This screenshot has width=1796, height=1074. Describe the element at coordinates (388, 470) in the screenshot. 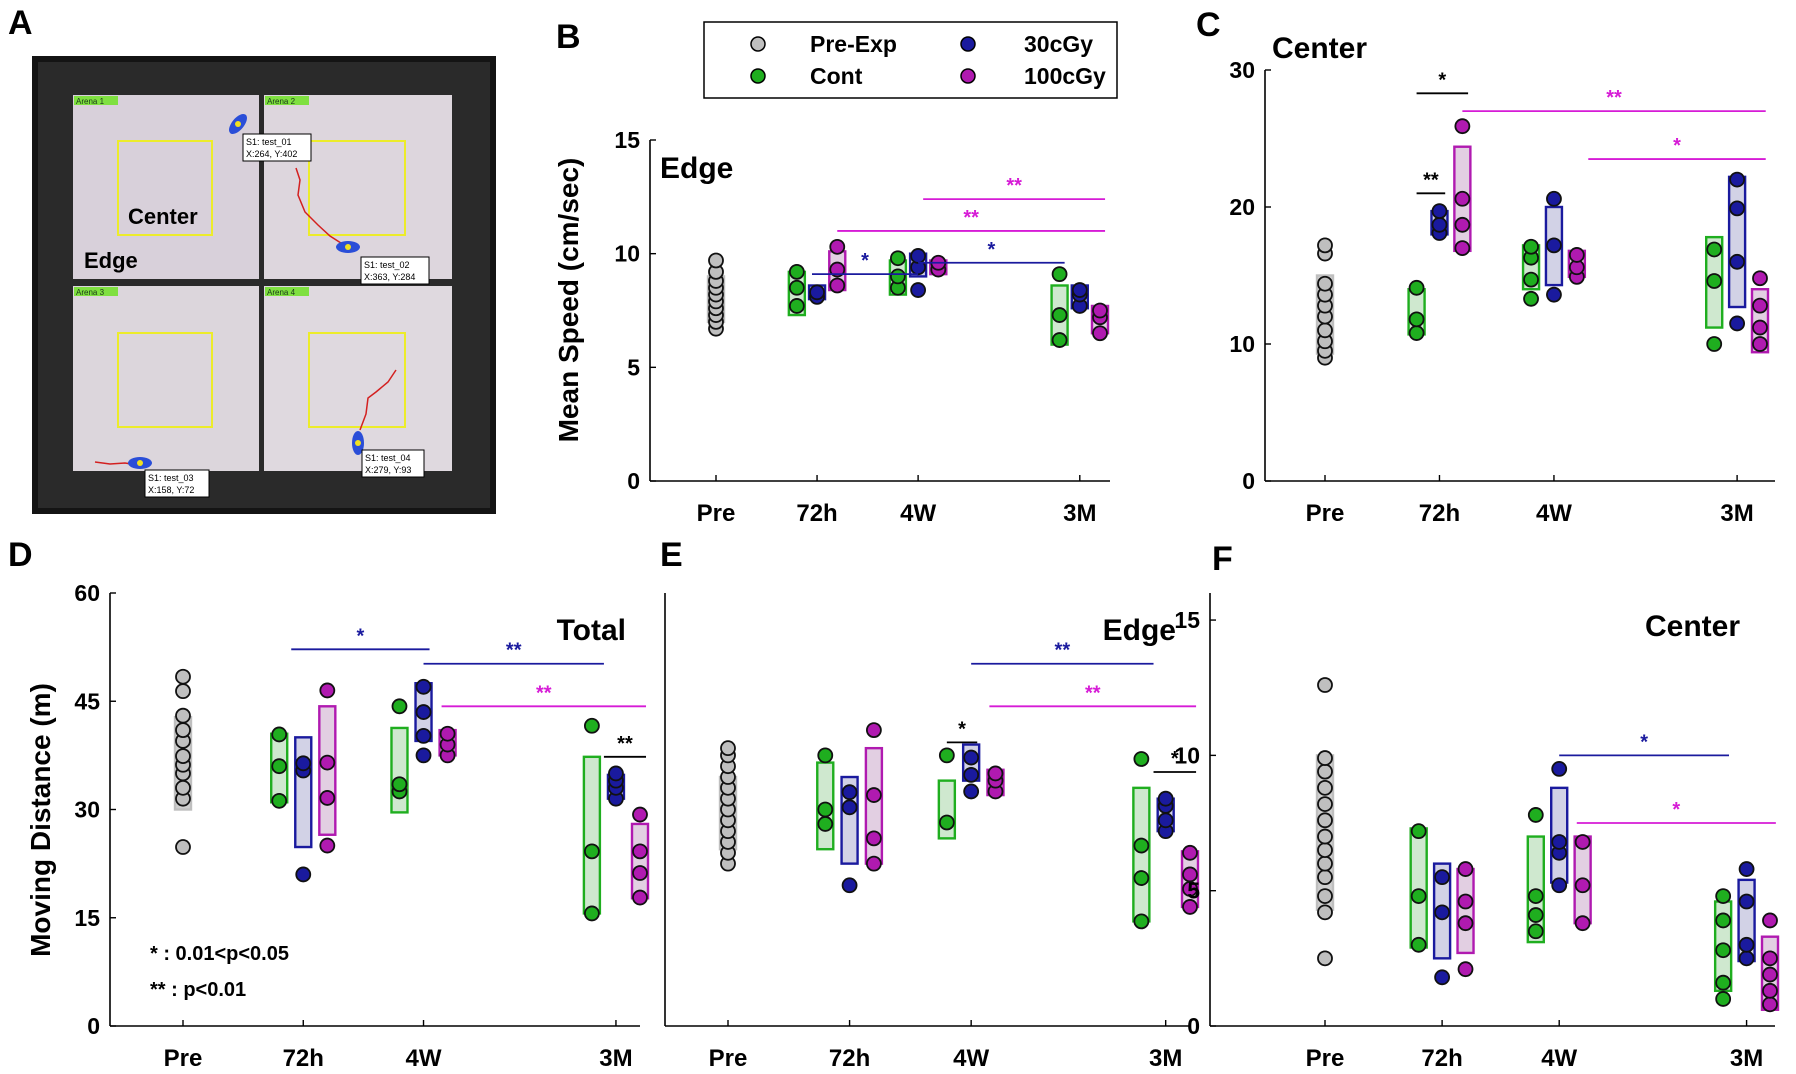

I see `tag-4-line2: X:279, Y:93` at that location.